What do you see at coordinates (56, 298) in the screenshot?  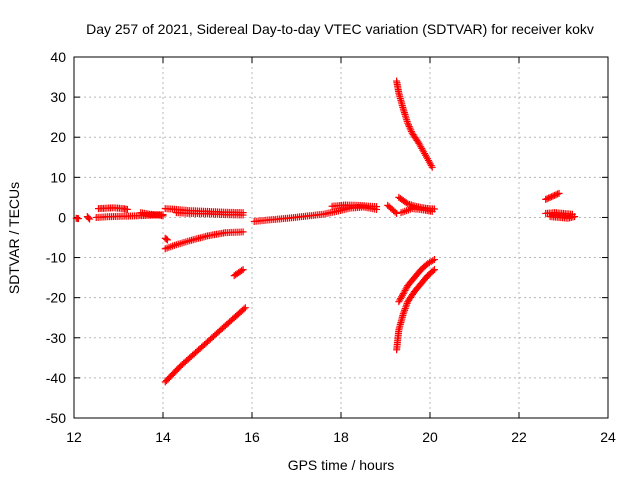 I see `y-tick-label: -20` at bounding box center [56, 298].